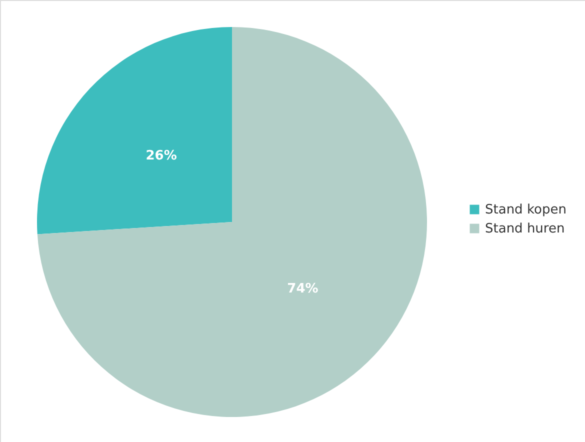 Image resolution: width=585 pixels, height=442 pixels. Describe the element at coordinates (525, 210) in the screenshot. I see `legend-label: Stand kopen` at that location.